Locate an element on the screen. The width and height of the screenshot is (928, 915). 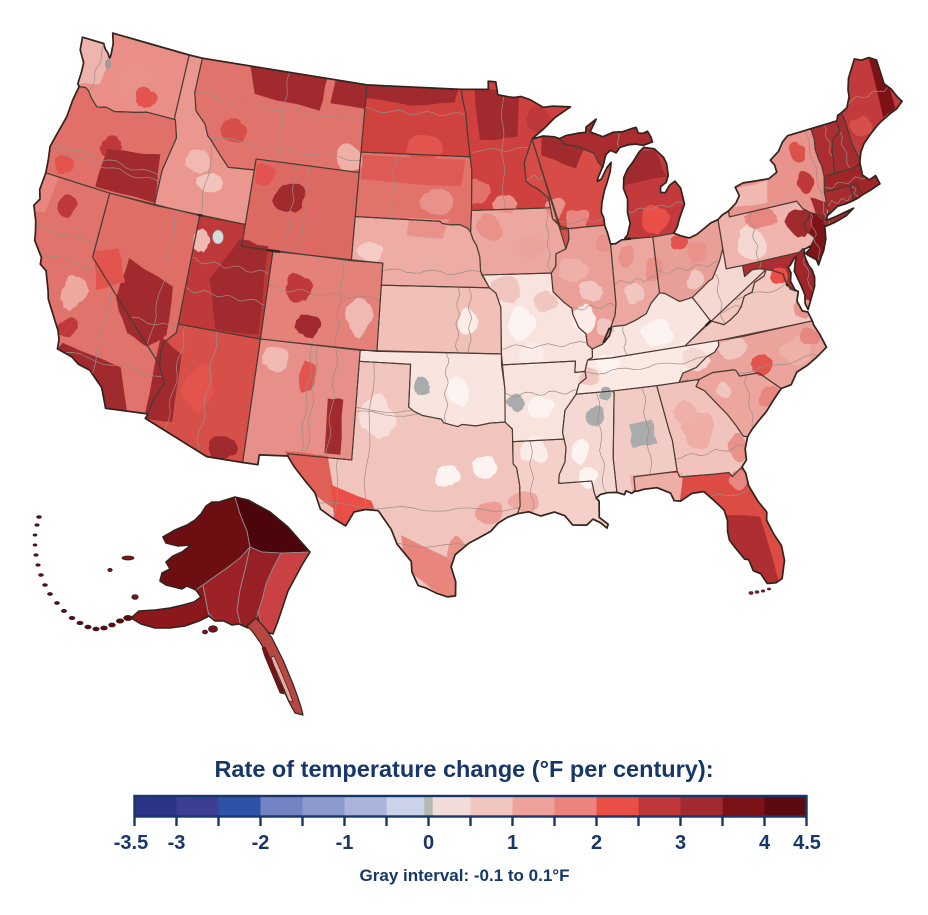
svg-text: 4.5 is located at coordinates (807, 843).